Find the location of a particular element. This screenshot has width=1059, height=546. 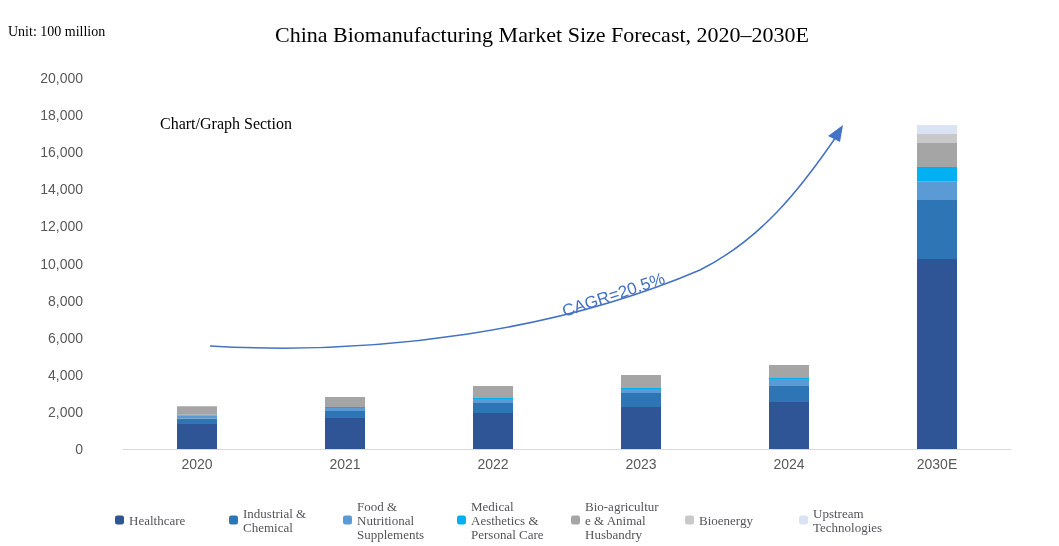

y-tick-label: 20,000 is located at coordinates (62, 78).